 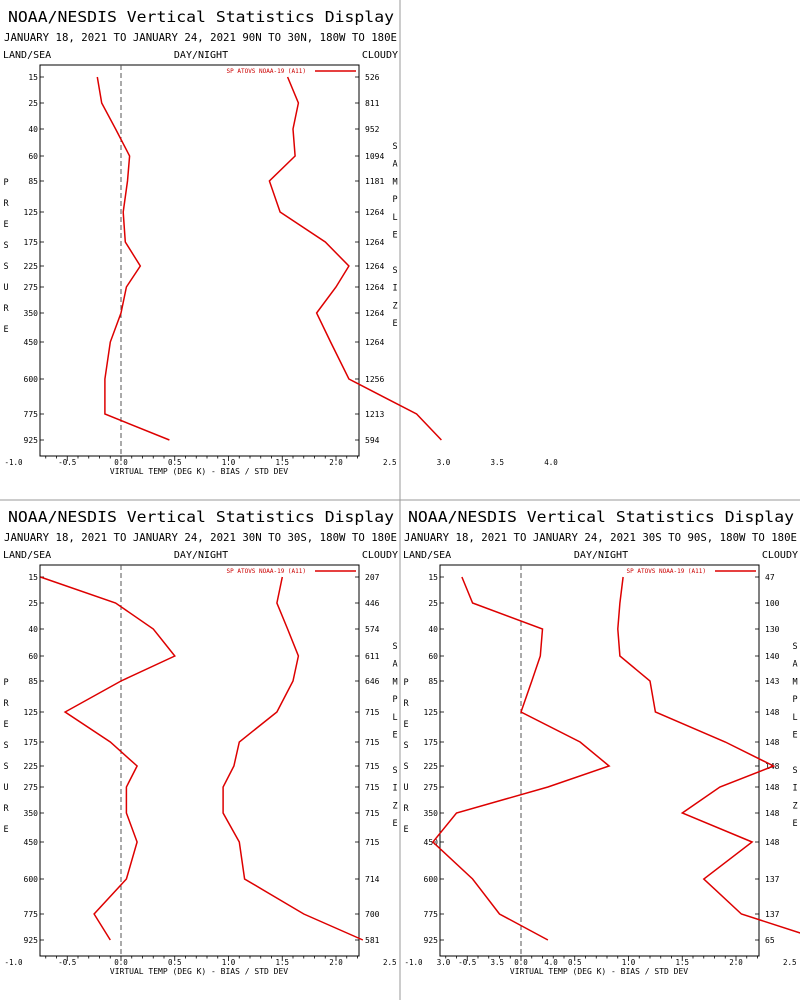 What do you see at coordinates (374, 379) in the screenshot?
I see `sample-size-label: 1256` at bounding box center [374, 379].